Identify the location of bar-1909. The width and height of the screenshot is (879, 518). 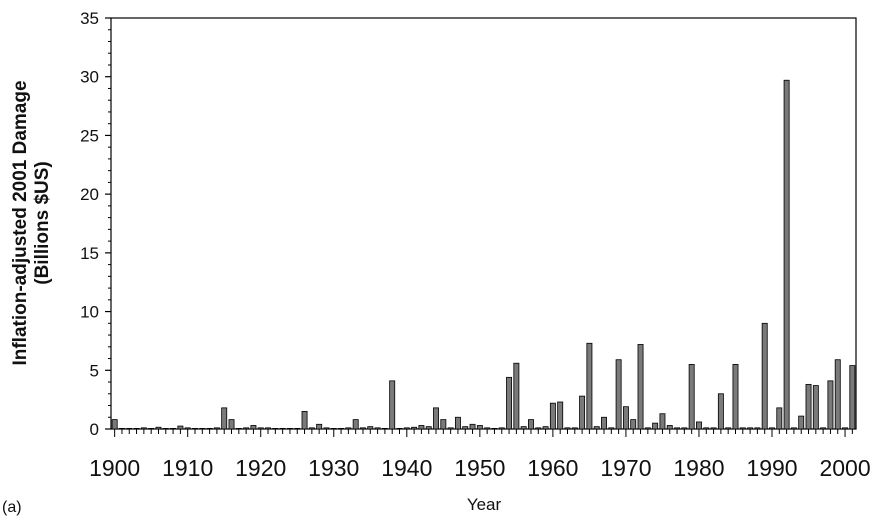
(180, 427).